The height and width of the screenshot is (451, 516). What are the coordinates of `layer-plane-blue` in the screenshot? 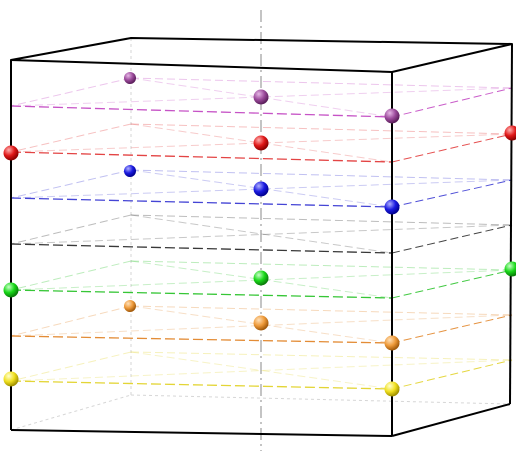 It's located at (261, 188).